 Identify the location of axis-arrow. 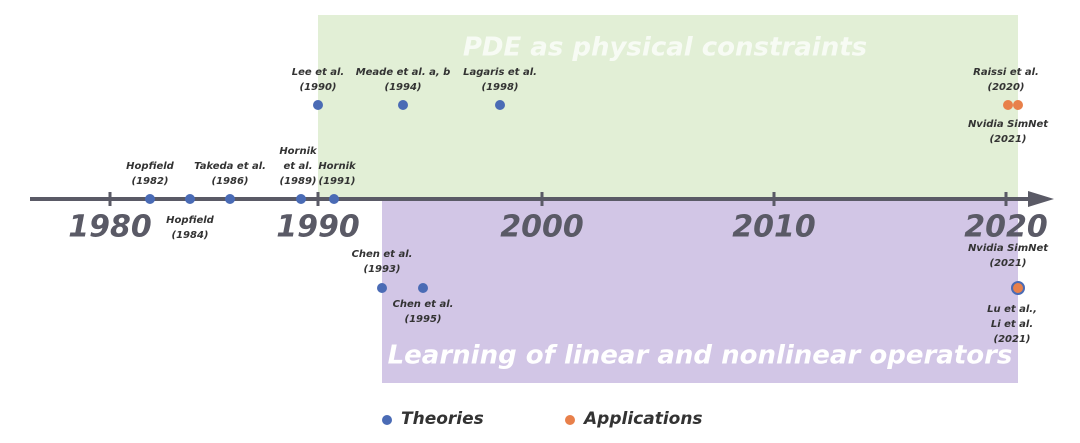
(1041, 199).